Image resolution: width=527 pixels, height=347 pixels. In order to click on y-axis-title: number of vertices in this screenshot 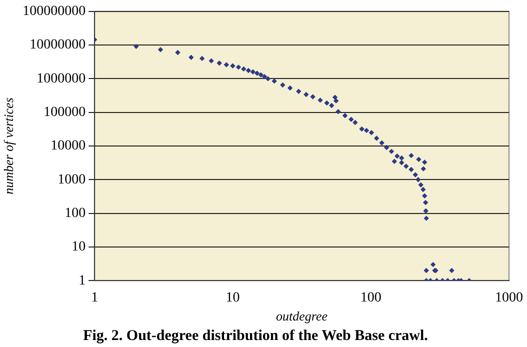, I will do `click(8, 146)`.